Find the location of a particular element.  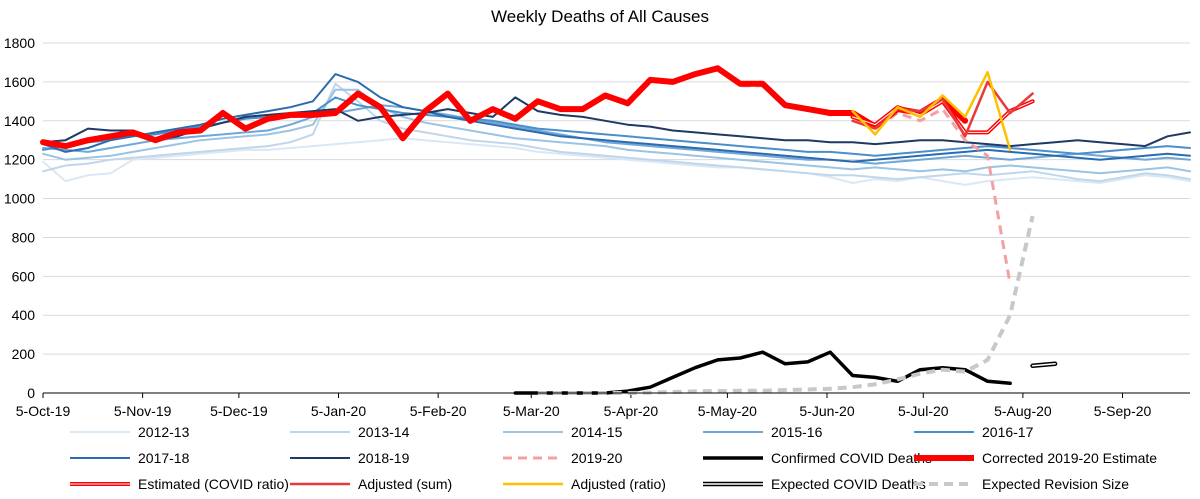

series-line-adjusted-sum is located at coordinates (942, 109).